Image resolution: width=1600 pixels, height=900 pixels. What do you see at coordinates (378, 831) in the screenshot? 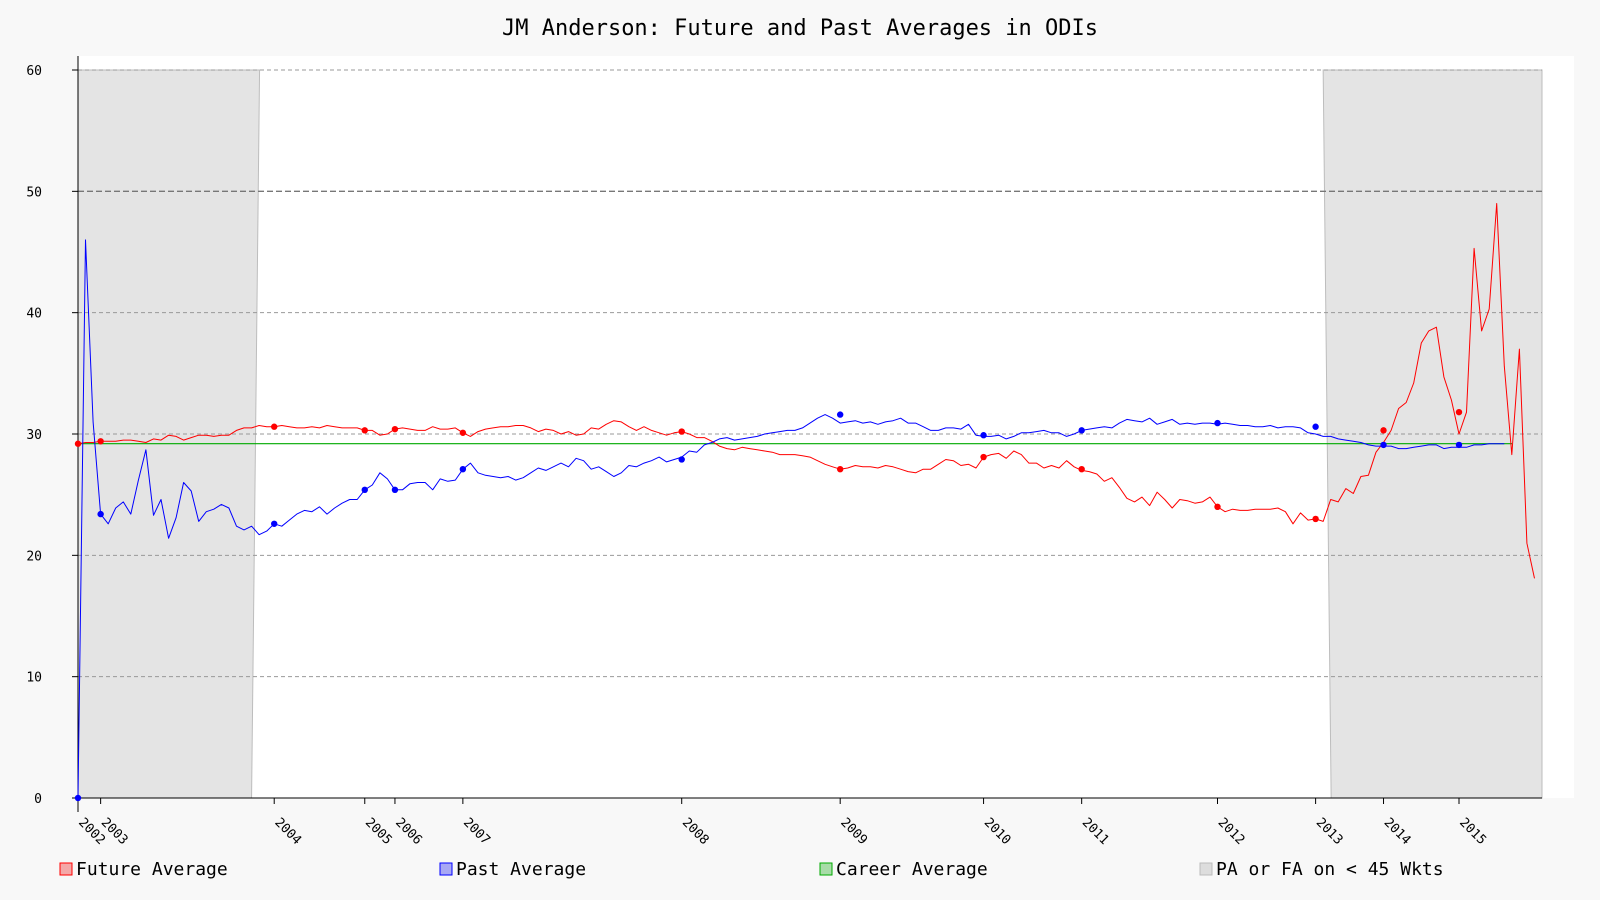
I see `x-tick-label: 2005` at bounding box center [378, 831].